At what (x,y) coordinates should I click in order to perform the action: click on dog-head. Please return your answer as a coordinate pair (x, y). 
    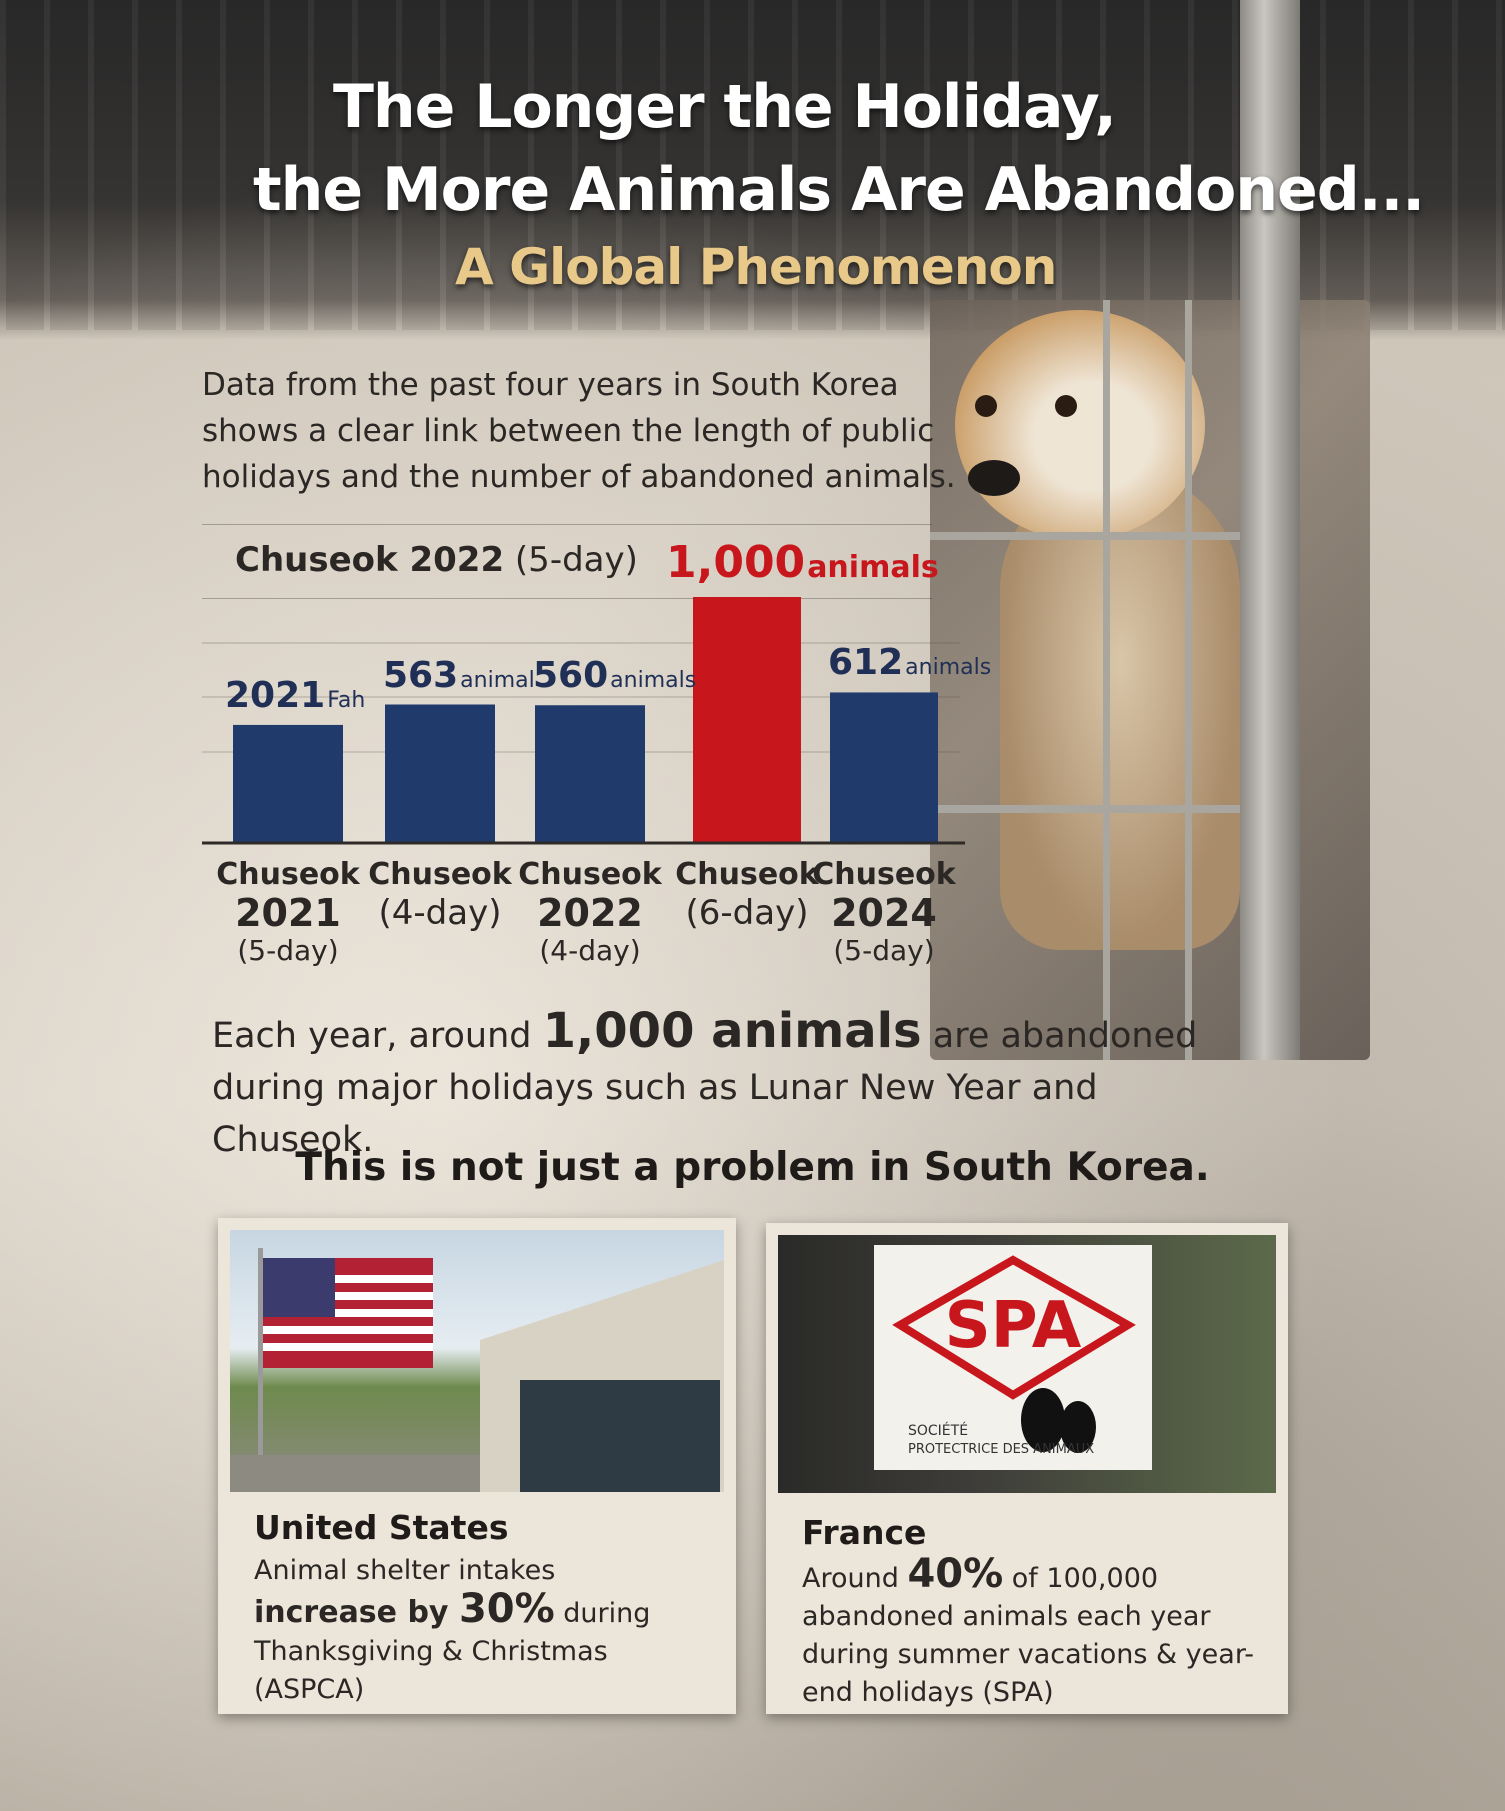
    Looking at the image, I should click on (1080, 425).